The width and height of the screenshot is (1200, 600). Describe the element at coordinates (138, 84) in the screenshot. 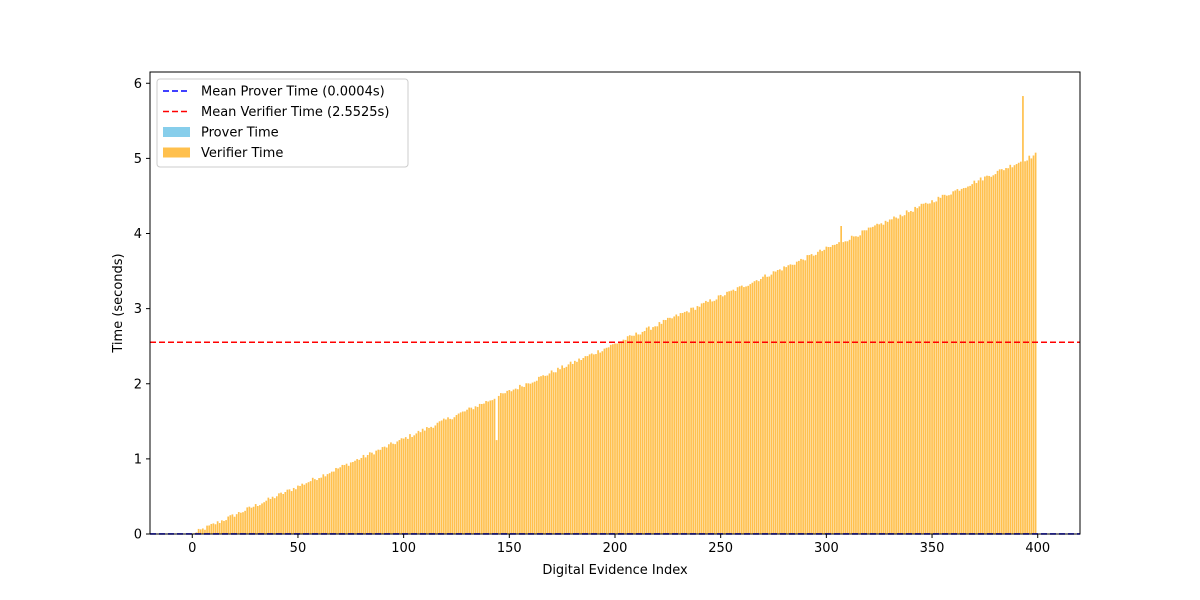

I see `y-tick-label: 6` at that location.